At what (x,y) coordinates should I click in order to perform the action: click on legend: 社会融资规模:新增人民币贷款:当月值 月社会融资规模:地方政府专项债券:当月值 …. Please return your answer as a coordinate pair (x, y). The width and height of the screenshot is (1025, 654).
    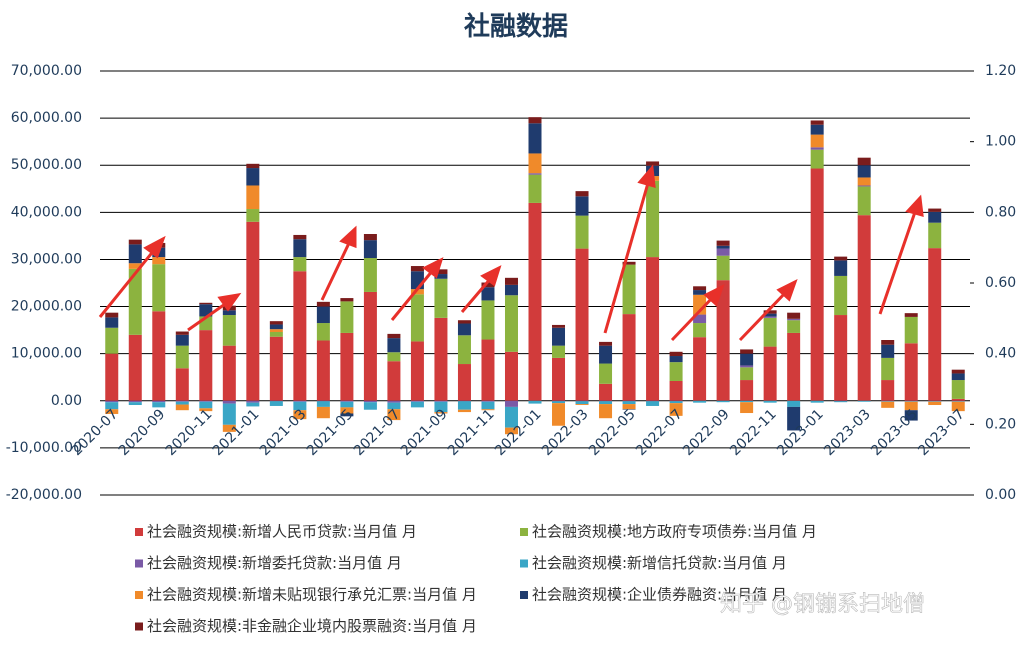
    Looking at the image, I should click on (476, 579).